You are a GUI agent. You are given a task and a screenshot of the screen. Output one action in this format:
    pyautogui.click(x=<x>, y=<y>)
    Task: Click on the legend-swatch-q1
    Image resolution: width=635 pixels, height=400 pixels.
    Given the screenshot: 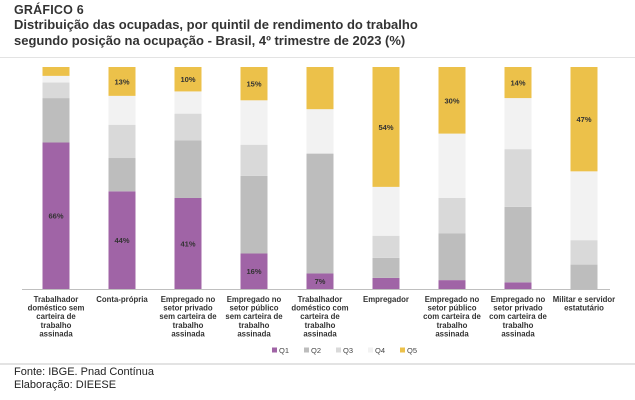 What is the action you would take?
    pyautogui.click(x=274, y=350)
    